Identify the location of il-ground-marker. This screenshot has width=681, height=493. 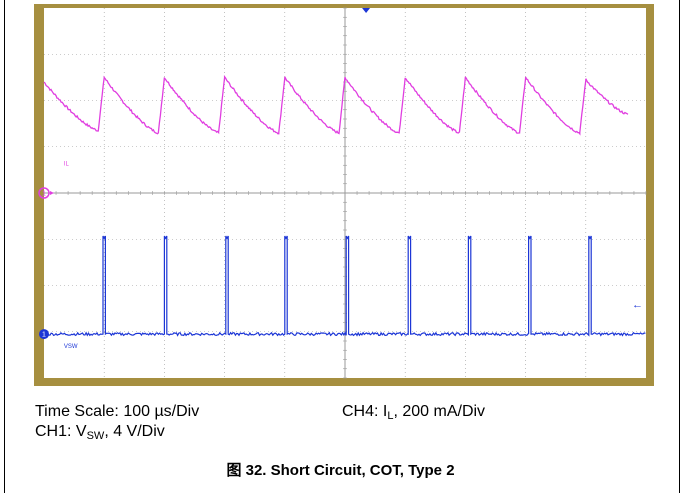
(44, 193).